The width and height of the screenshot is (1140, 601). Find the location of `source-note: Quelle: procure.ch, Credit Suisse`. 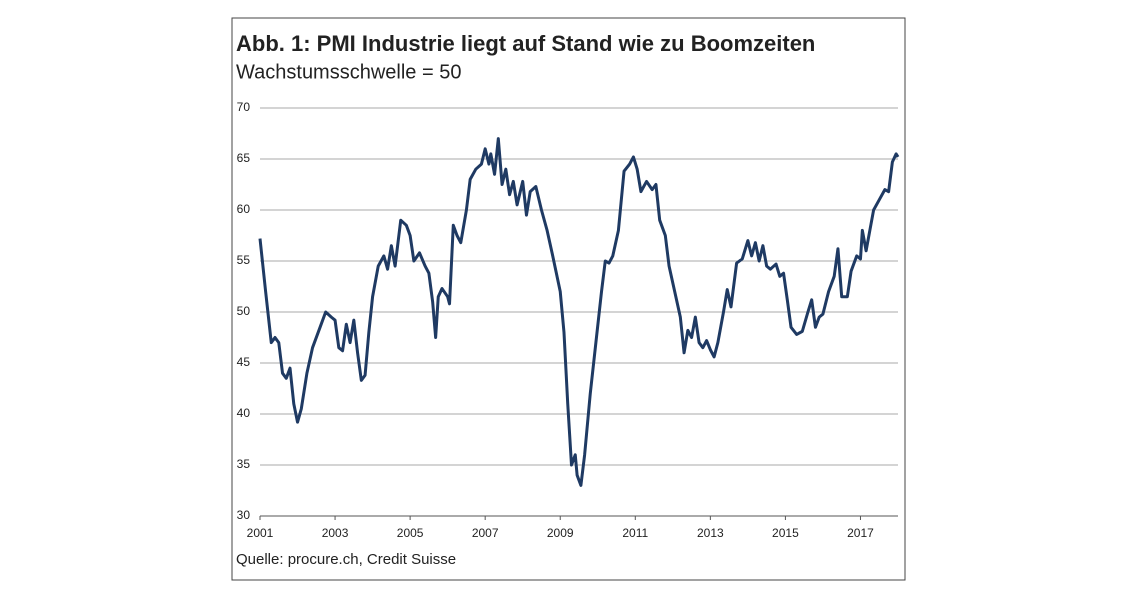

source-note: Quelle: procure.ch, Credit Suisse is located at coordinates (346, 559).